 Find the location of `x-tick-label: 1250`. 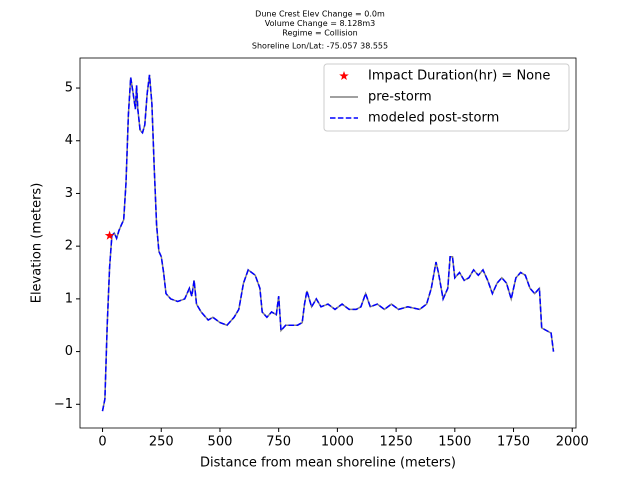

x-tick-label: 1250 is located at coordinates (396, 442).